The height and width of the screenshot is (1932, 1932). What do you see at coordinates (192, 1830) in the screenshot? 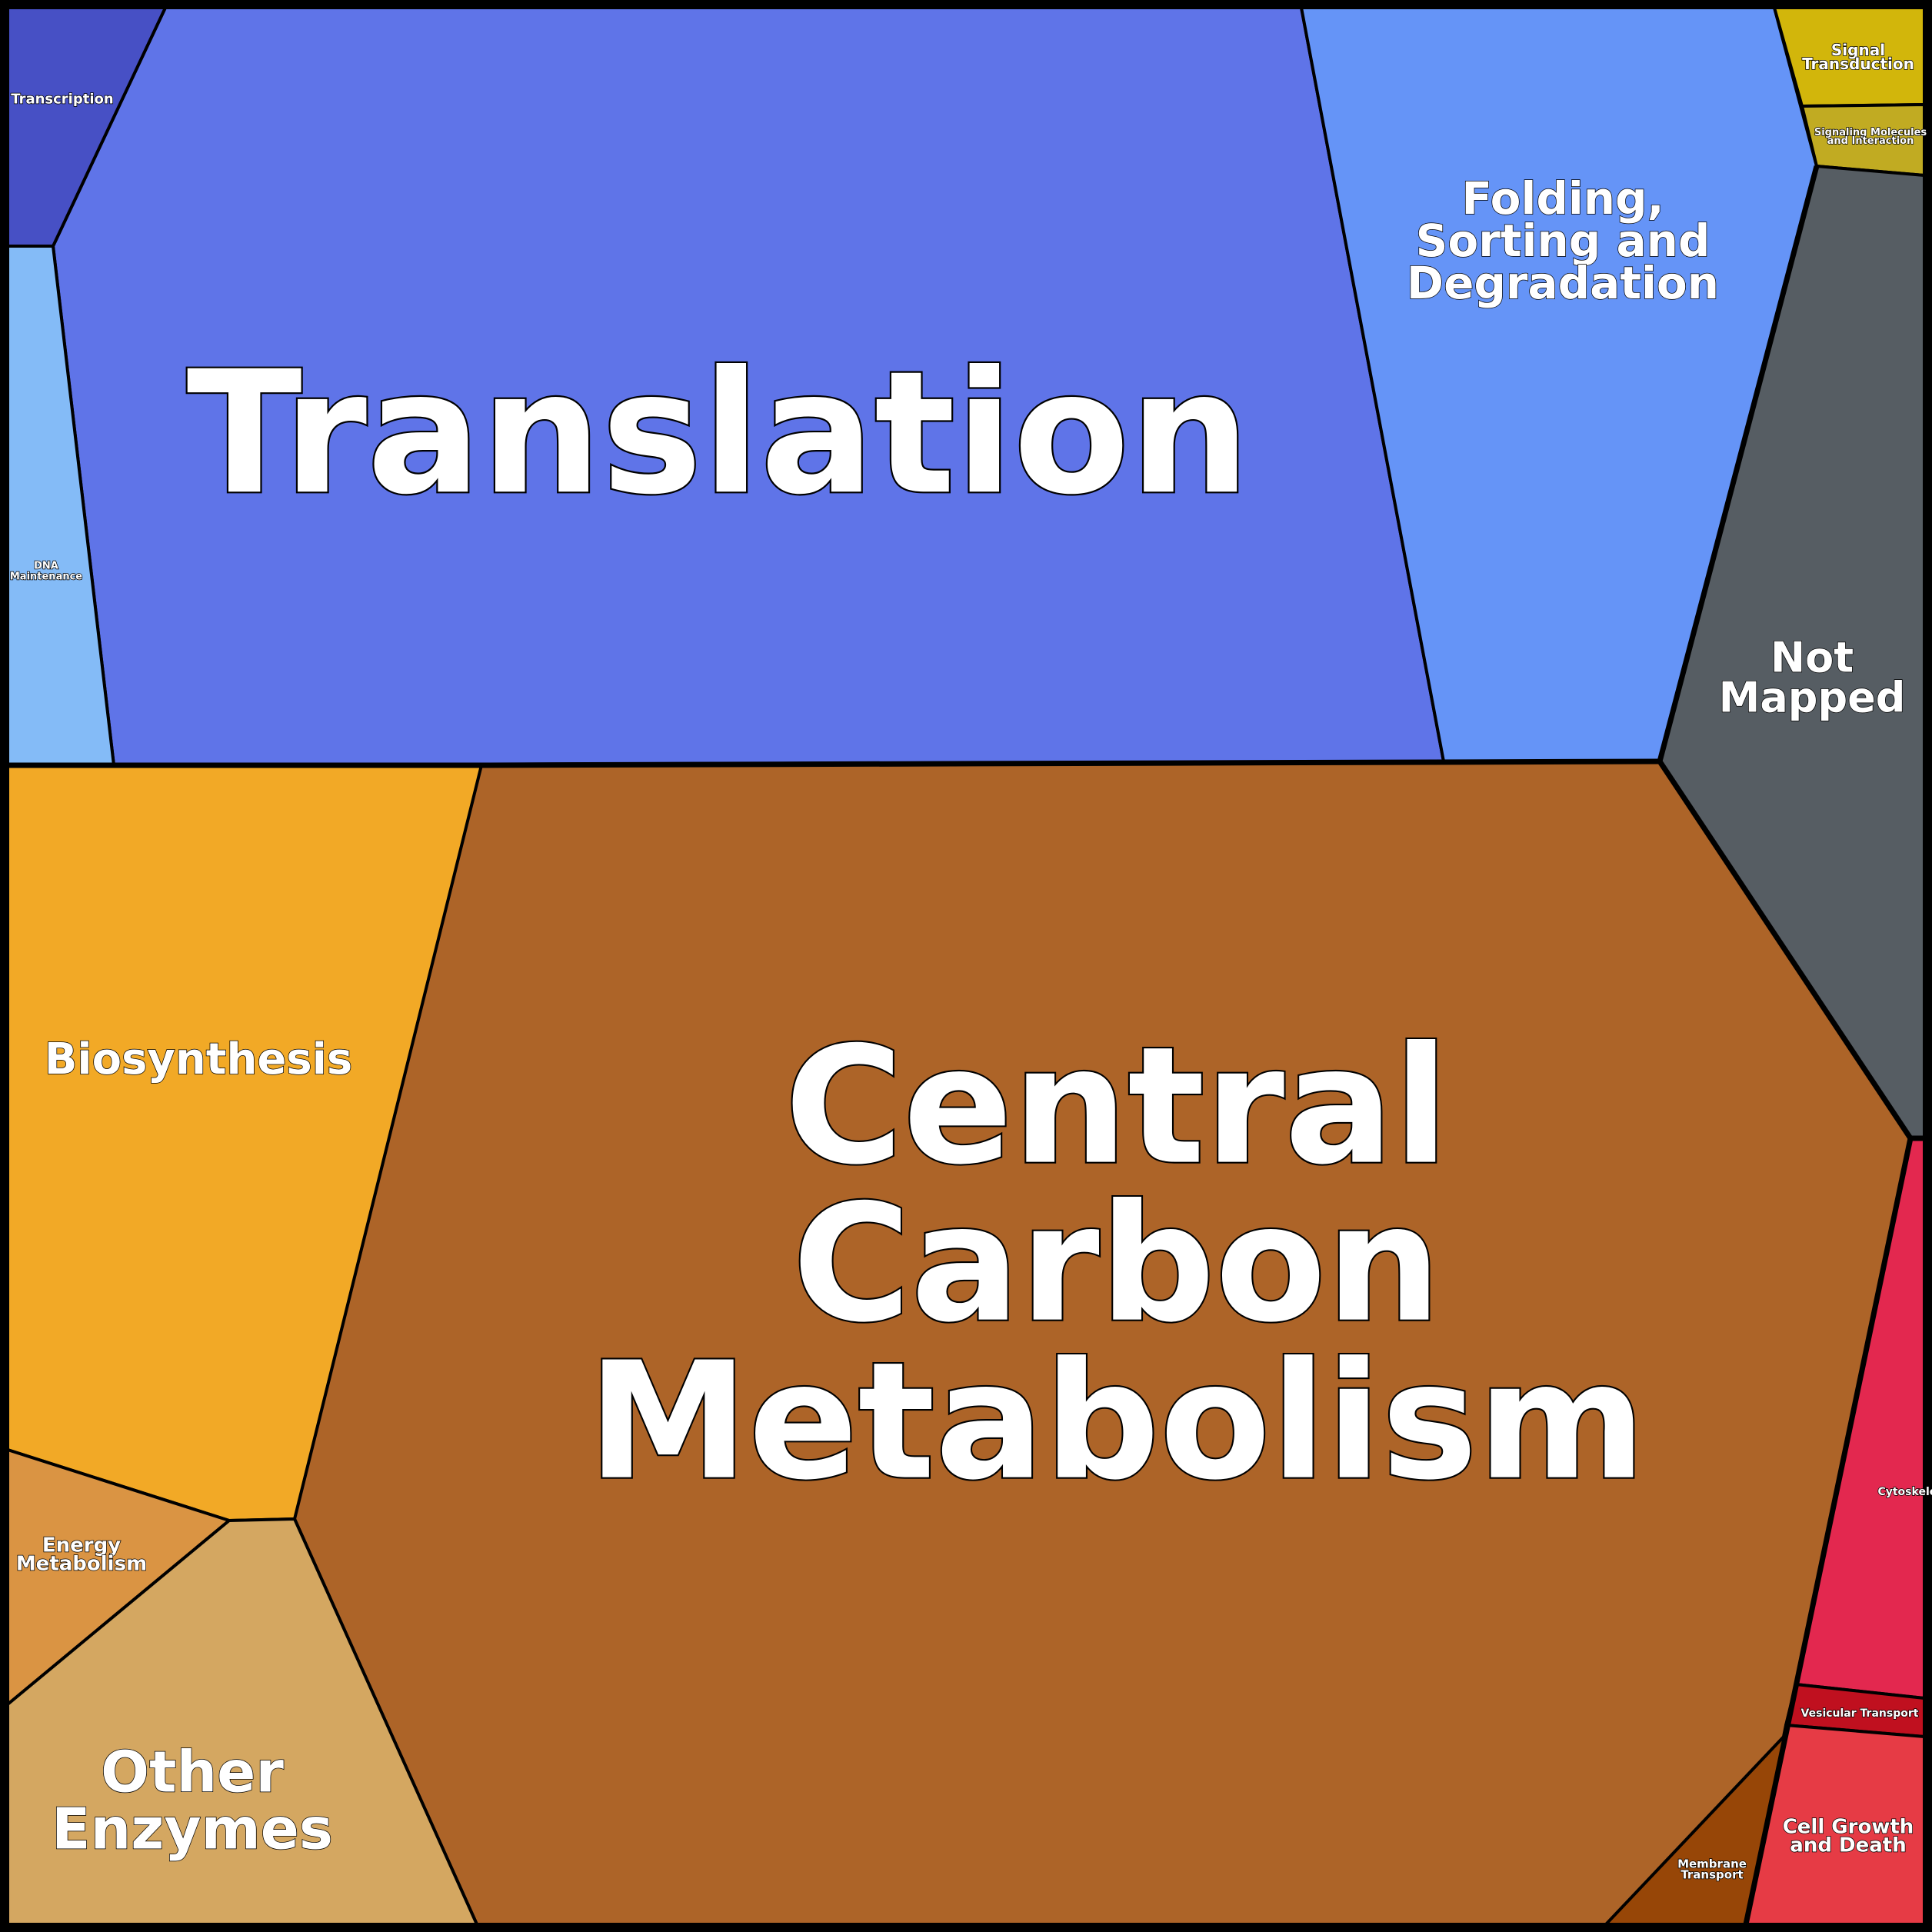
I see `label-line: Enzymes` at bounding box center [192, 1830].